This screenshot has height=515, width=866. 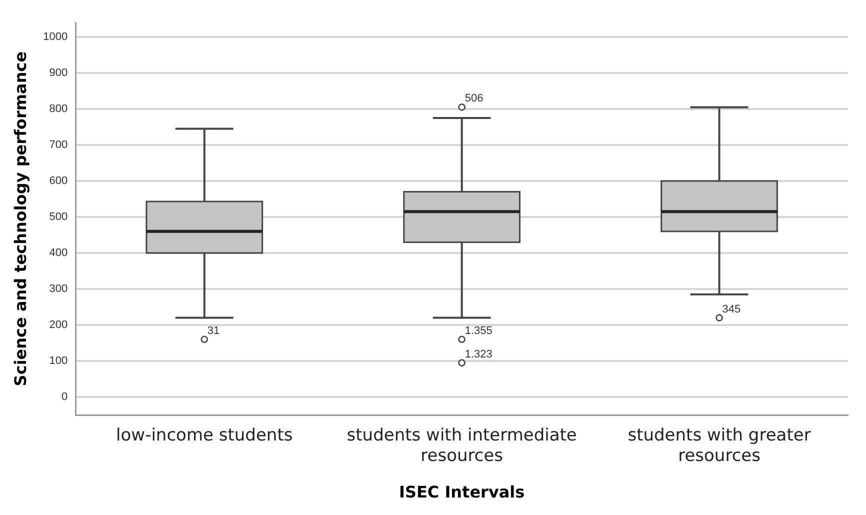 What do you see at coordinates (478, 354) in the screenshot?
I see `annotation: 1.323` at bounding box center [478, 354].